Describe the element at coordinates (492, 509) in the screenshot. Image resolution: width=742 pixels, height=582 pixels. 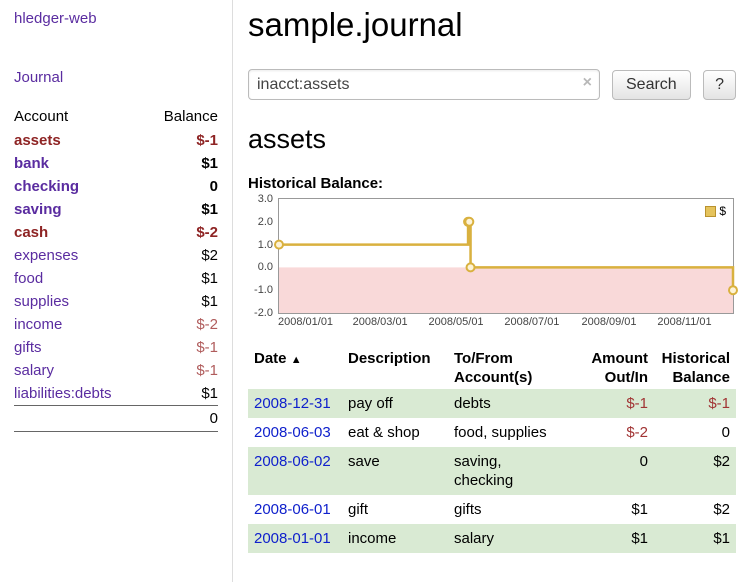
I see `transaction-row: 2008-06-01 gift gifts $1 $2` at that location.